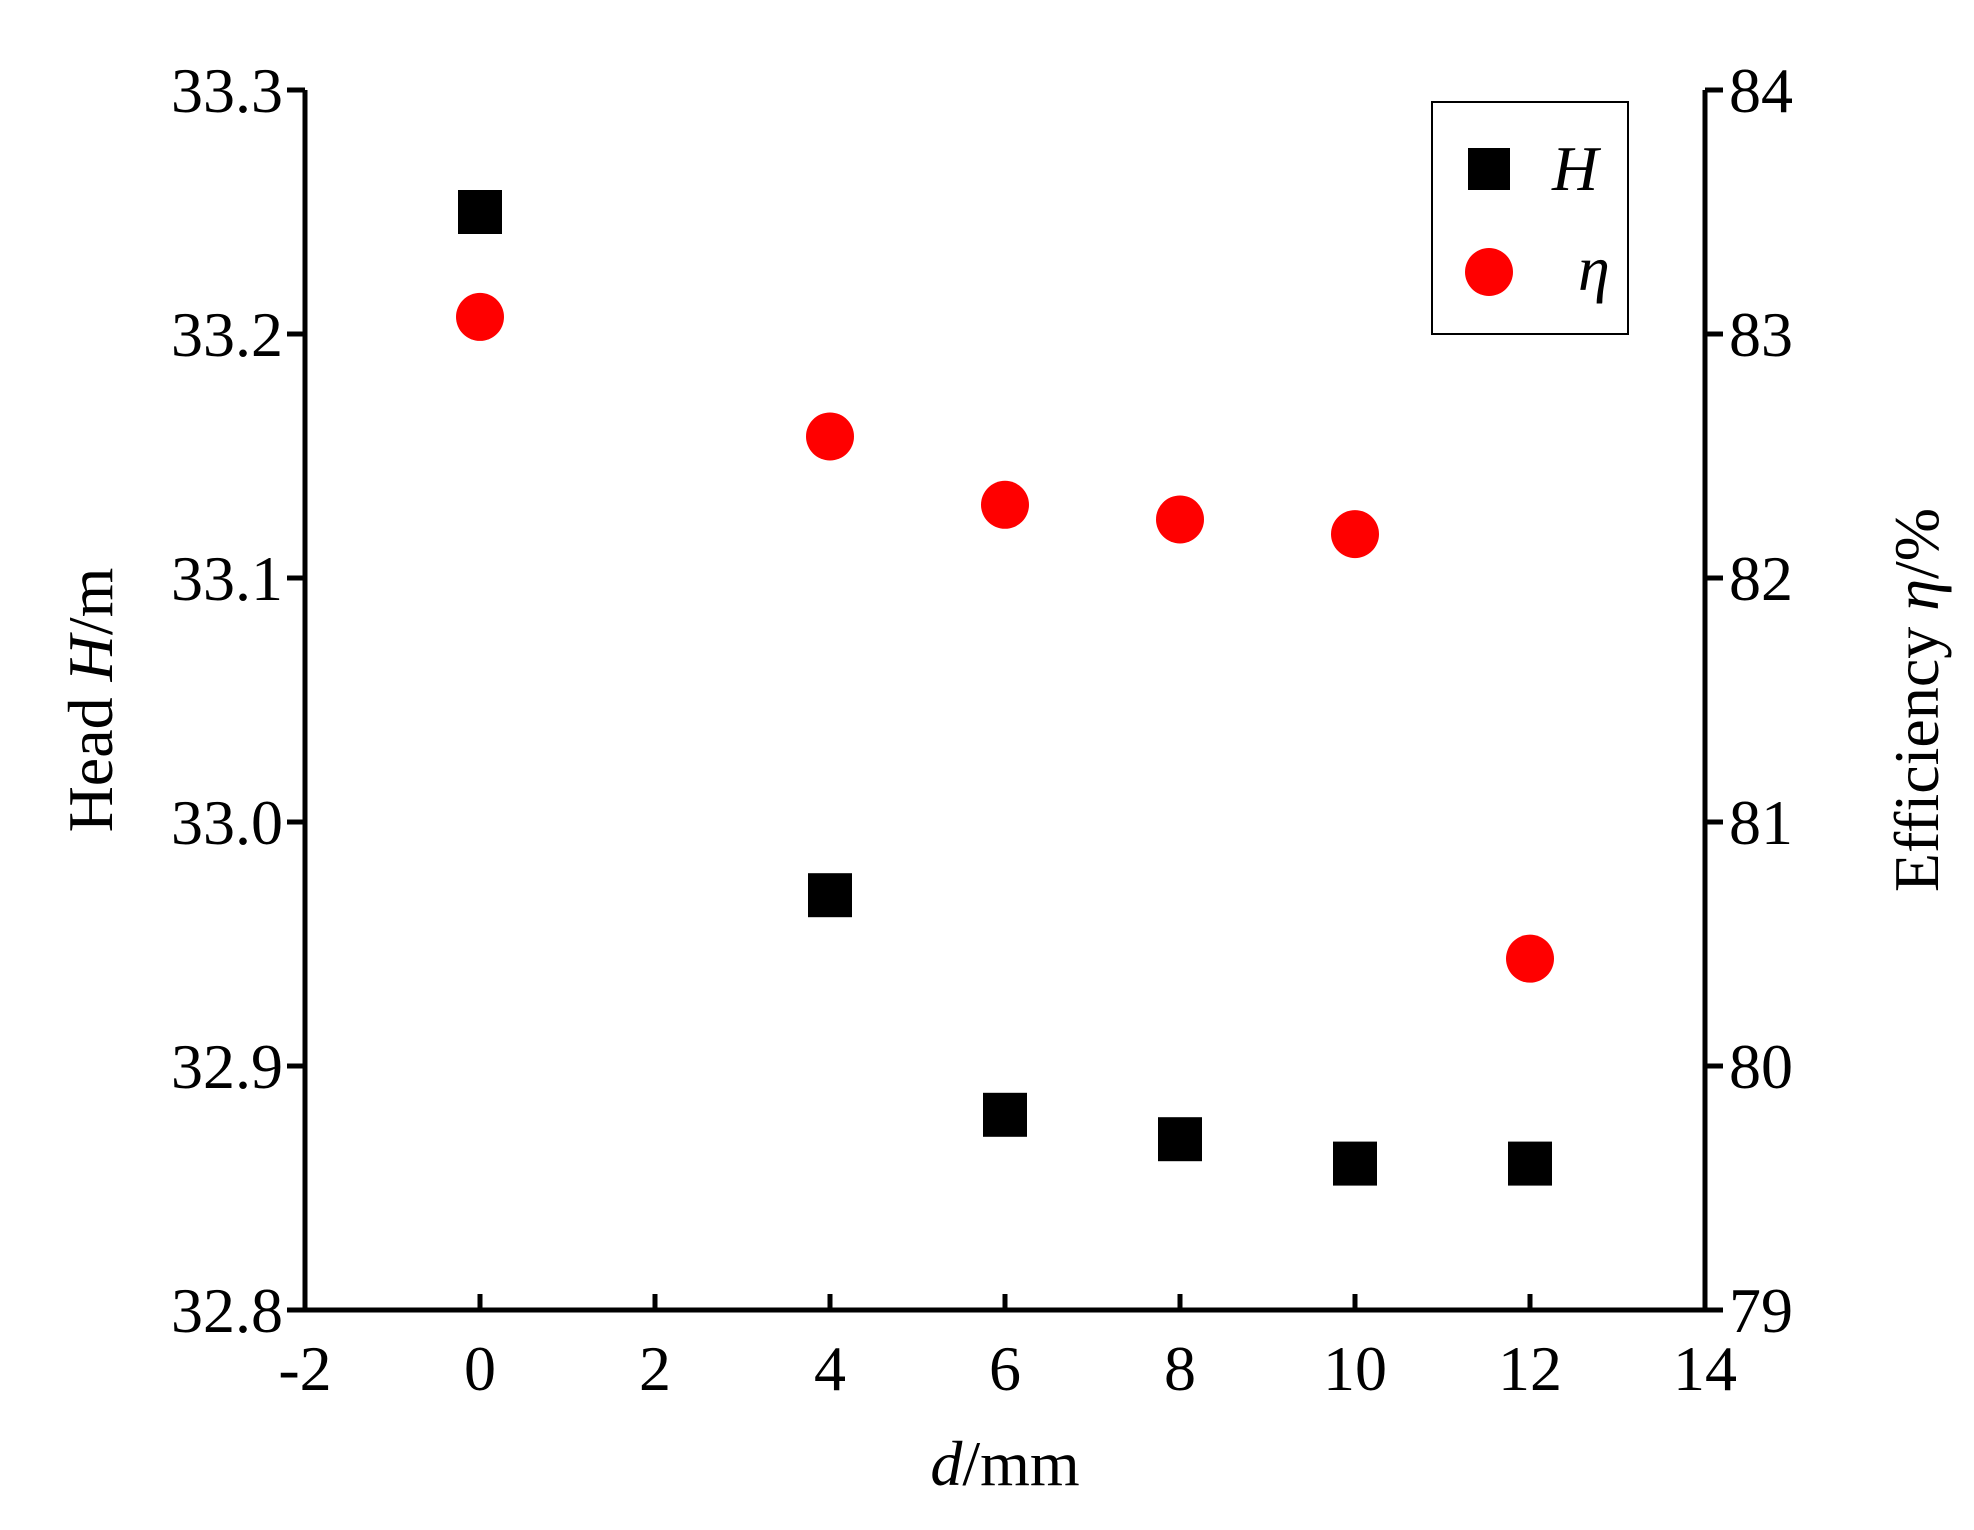 Image resolution: width=1974 pixels, height=1530 pixels. What do you see at coordinates (1489, 272) in the screenshot?
I see `legend-marker-eta-circle` at bounding box center [1489, 272].